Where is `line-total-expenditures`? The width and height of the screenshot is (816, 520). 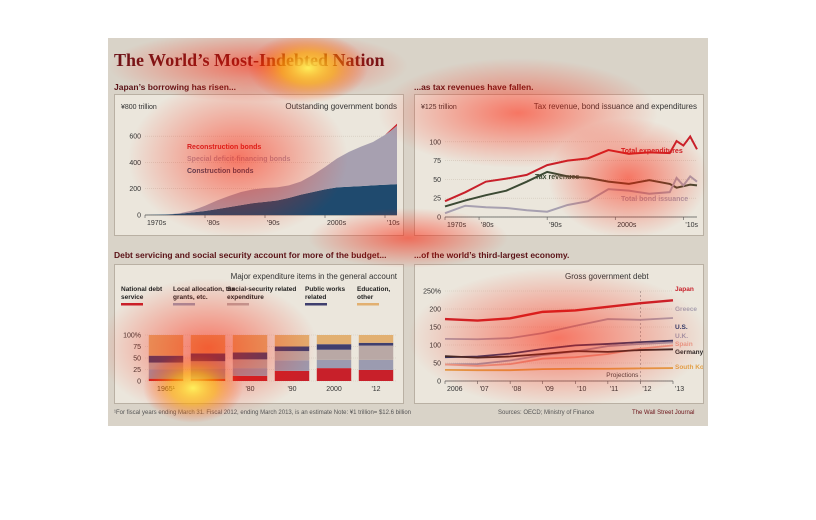 line-total-expenditures is located at coordinates (571, 168).